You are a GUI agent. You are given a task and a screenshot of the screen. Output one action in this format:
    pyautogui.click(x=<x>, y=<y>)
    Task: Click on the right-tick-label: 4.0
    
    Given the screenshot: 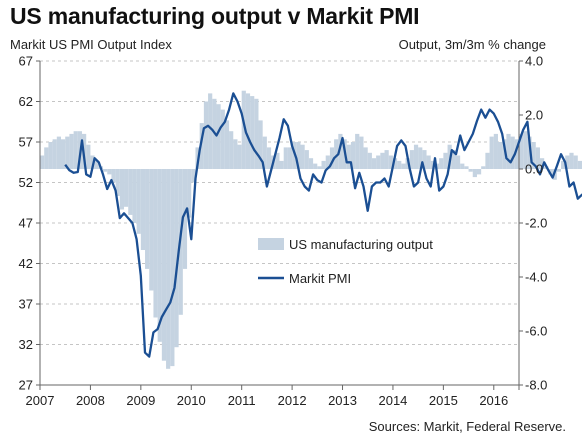 What is the action you would take?
    pyautogui.click(x=534, y=61)
    